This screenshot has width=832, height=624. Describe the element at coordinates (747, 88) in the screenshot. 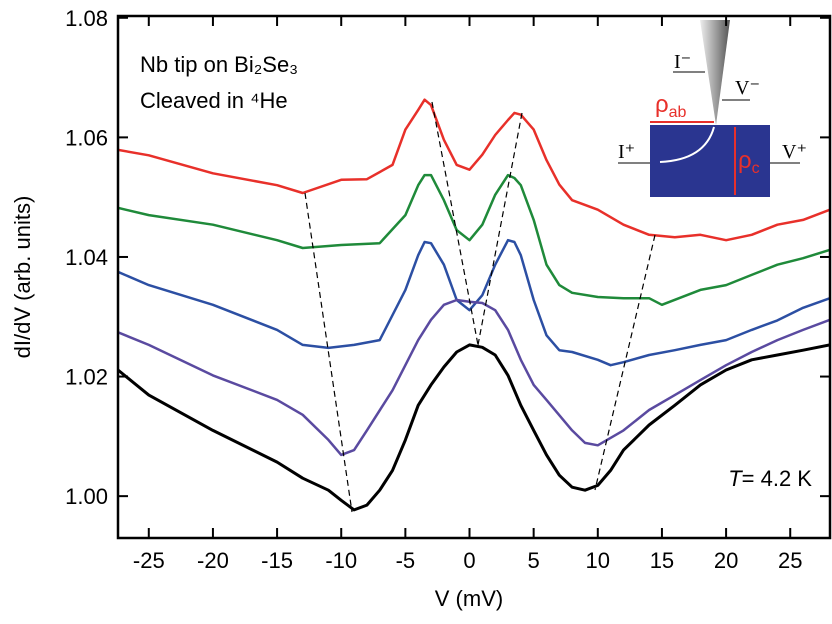

I see `inset-label: V⁻` at that location.